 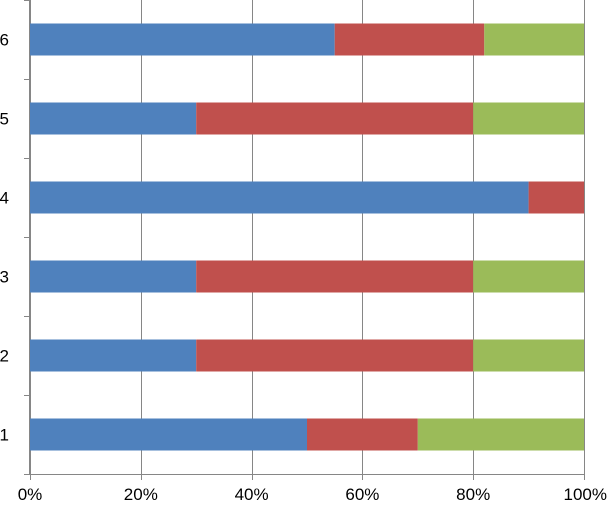 I want to click on y-tick-label-6: 6, so click(x=4, y=40).